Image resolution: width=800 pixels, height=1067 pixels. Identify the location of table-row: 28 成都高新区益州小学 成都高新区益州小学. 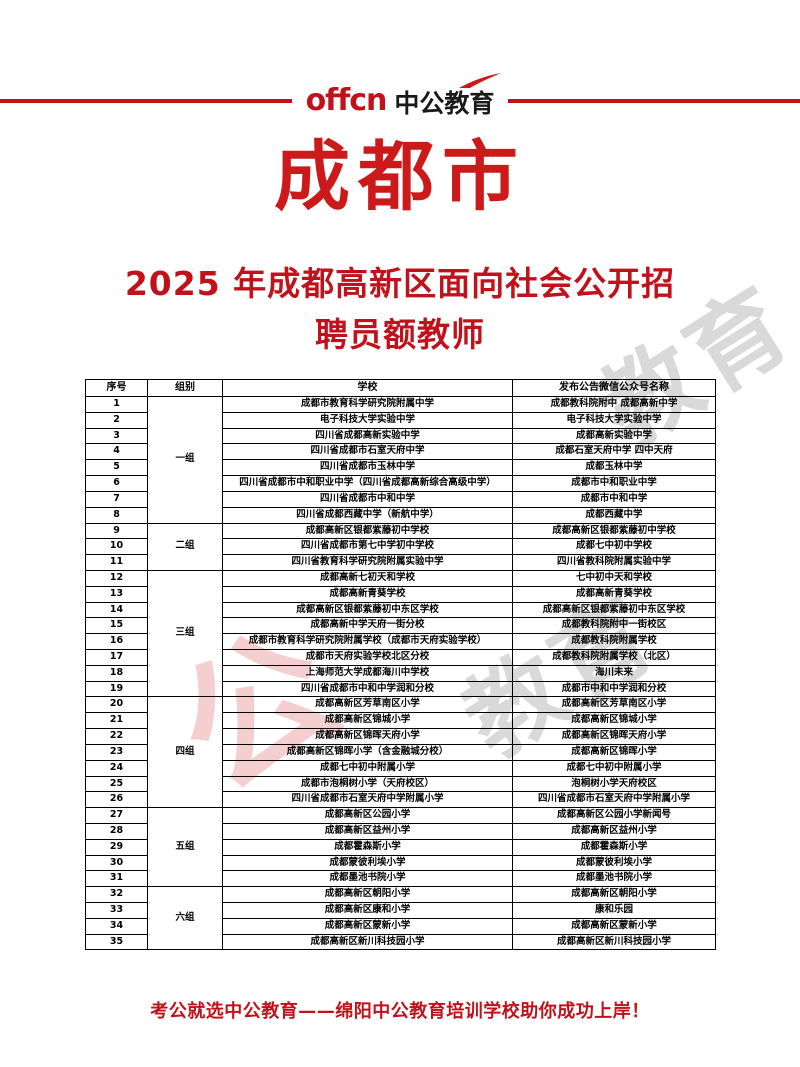
(400, 831).